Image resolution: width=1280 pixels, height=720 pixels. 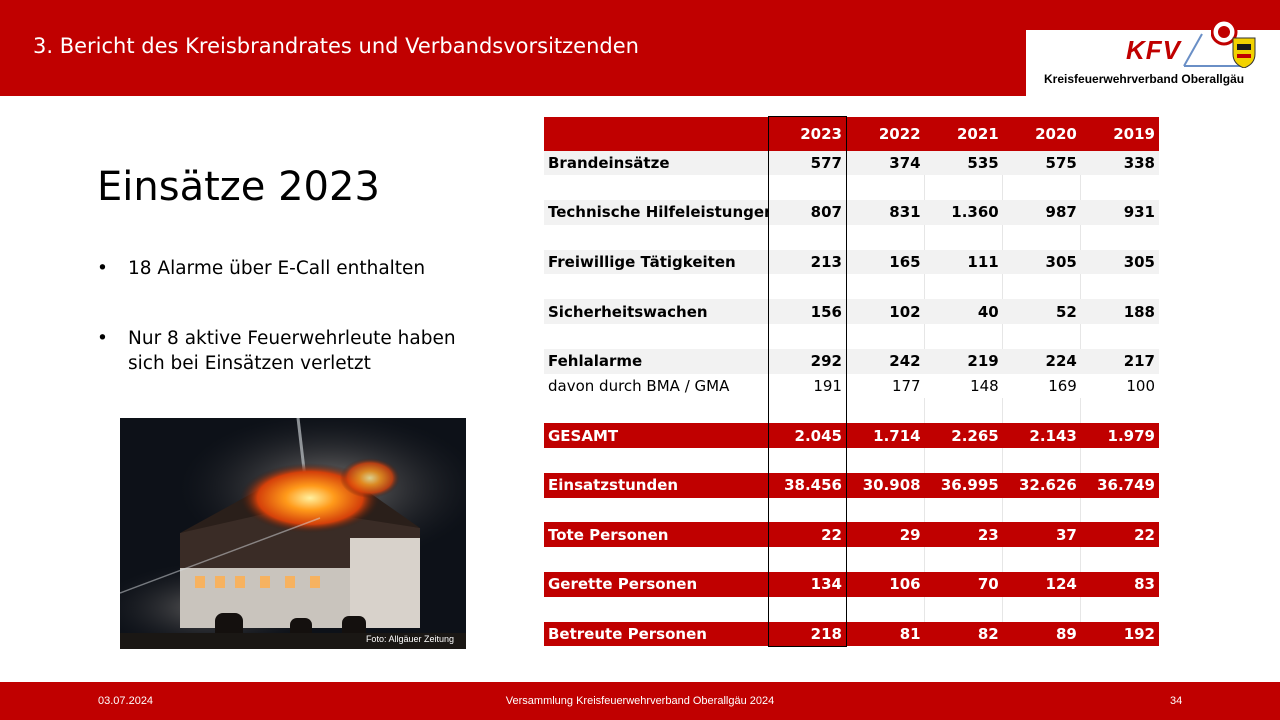 I want to click on year-header: 2022, so click(x=885, y=133).